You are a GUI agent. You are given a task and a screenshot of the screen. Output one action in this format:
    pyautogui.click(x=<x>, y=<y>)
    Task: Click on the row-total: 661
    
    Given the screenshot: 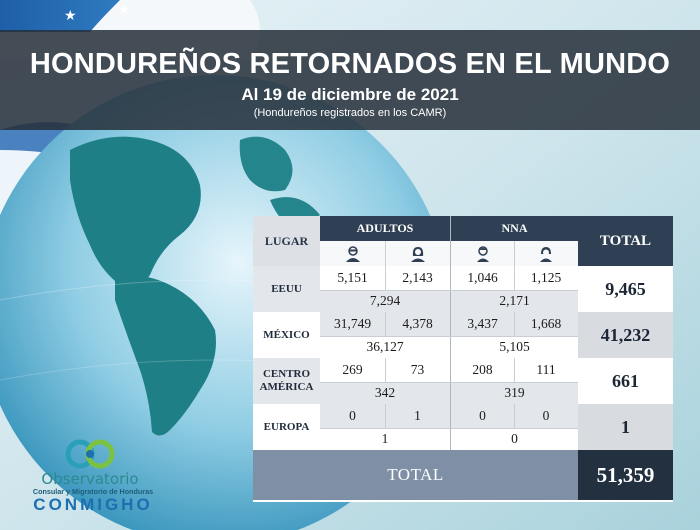 What is the action you would take?
    pyautogui.click(x=625, y=381)
    